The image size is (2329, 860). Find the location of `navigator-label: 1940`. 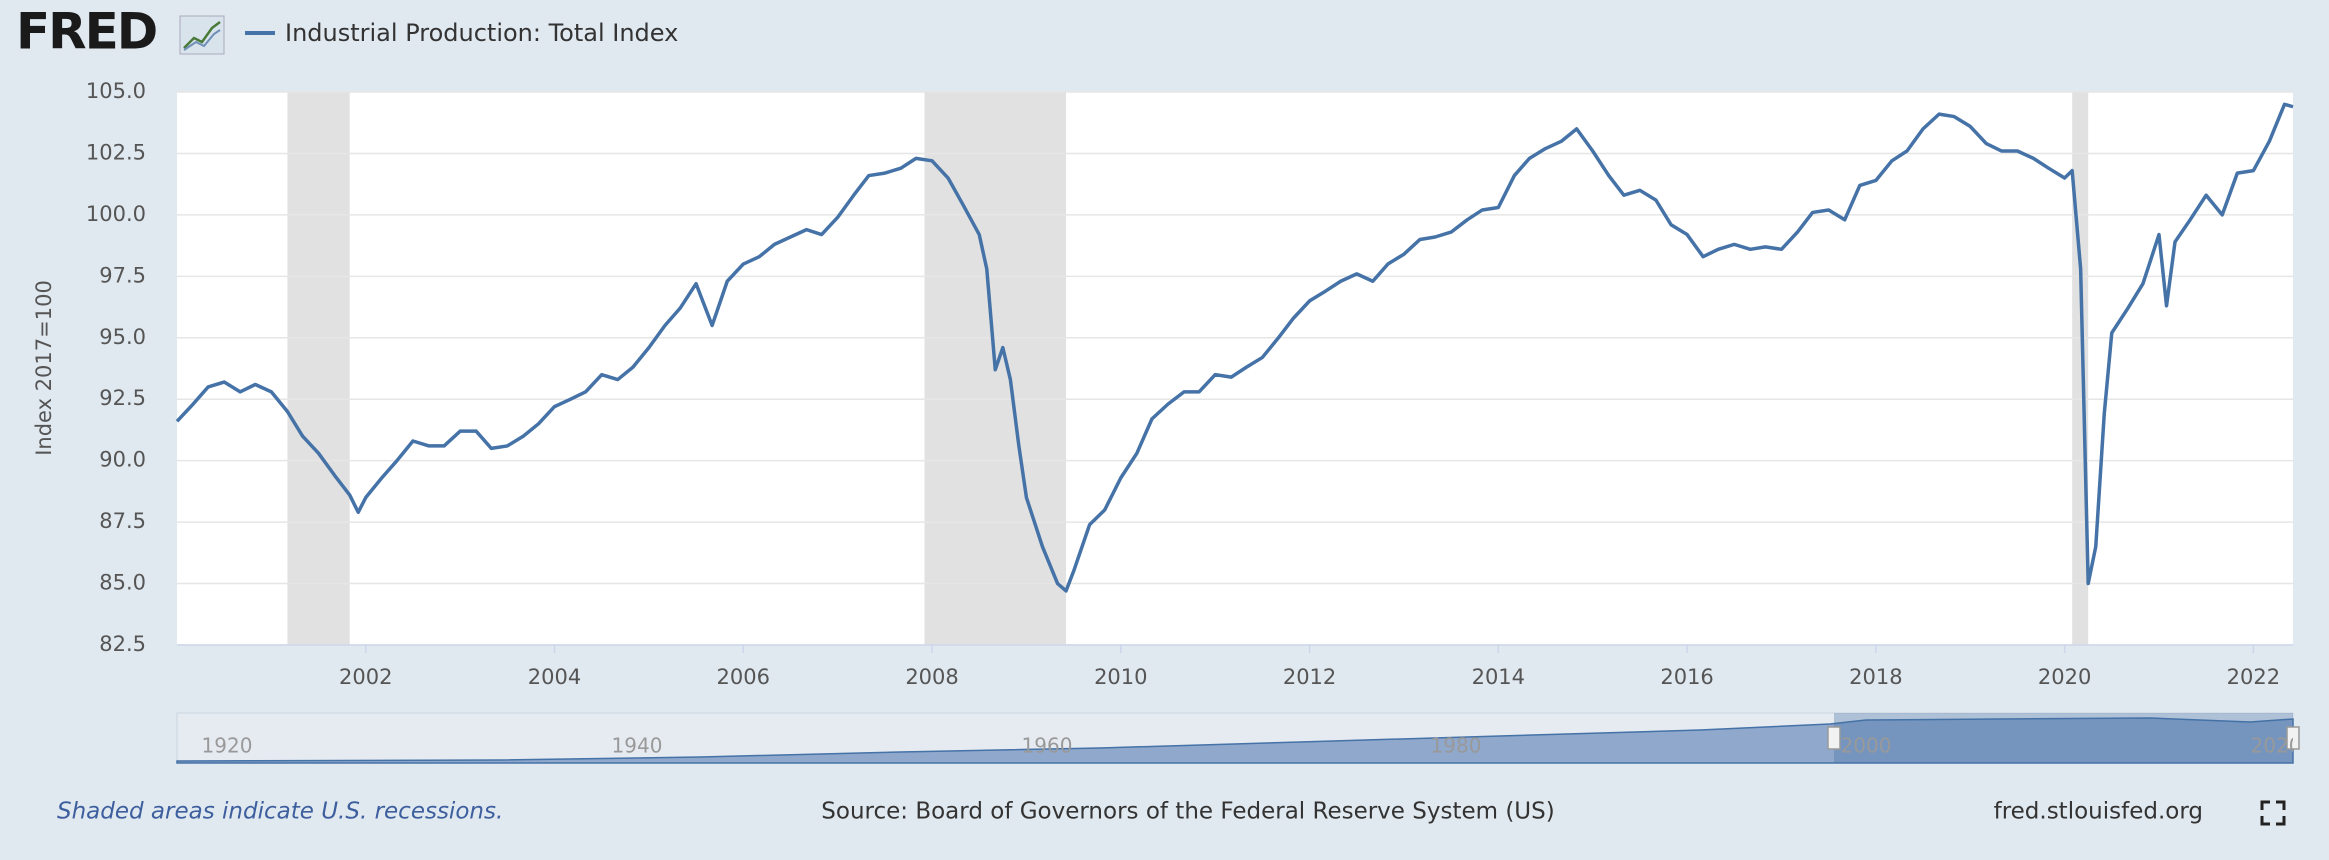

navigator-label: 1940 is located at coordinates (637, 746).